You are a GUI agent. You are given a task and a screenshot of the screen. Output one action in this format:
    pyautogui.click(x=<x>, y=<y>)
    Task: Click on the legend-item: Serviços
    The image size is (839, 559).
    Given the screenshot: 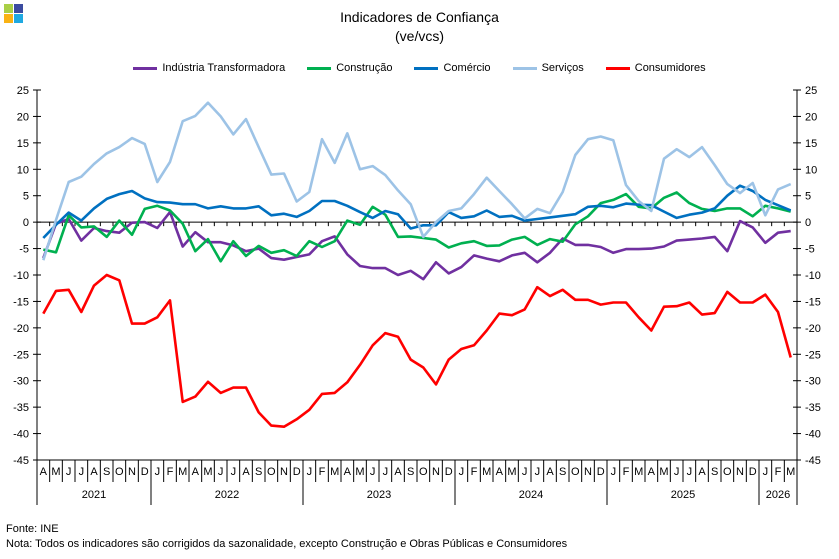 What is the action you would take?
    pyautogui.click(x=548, y=68)
    